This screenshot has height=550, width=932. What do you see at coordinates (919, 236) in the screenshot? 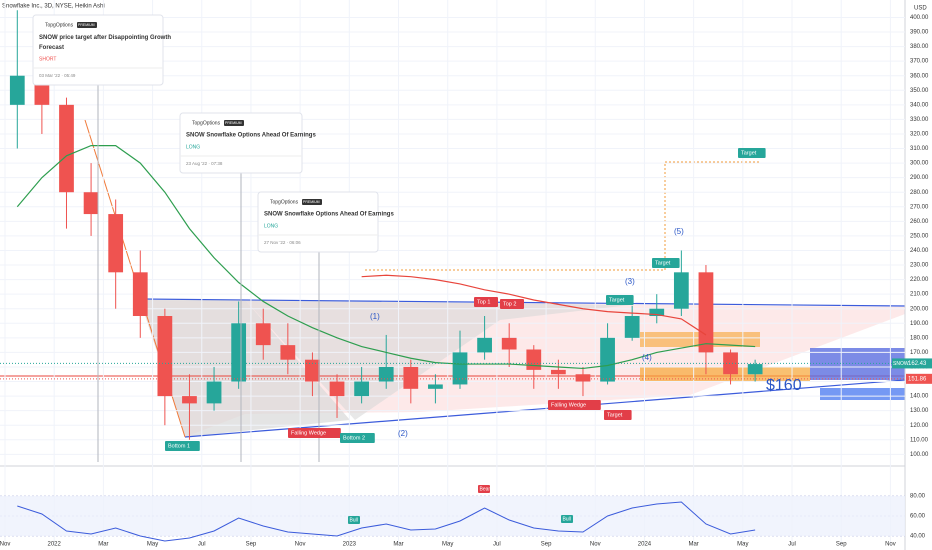
I see `y-tick-label: 250.00` at bounding box center [919, 236].